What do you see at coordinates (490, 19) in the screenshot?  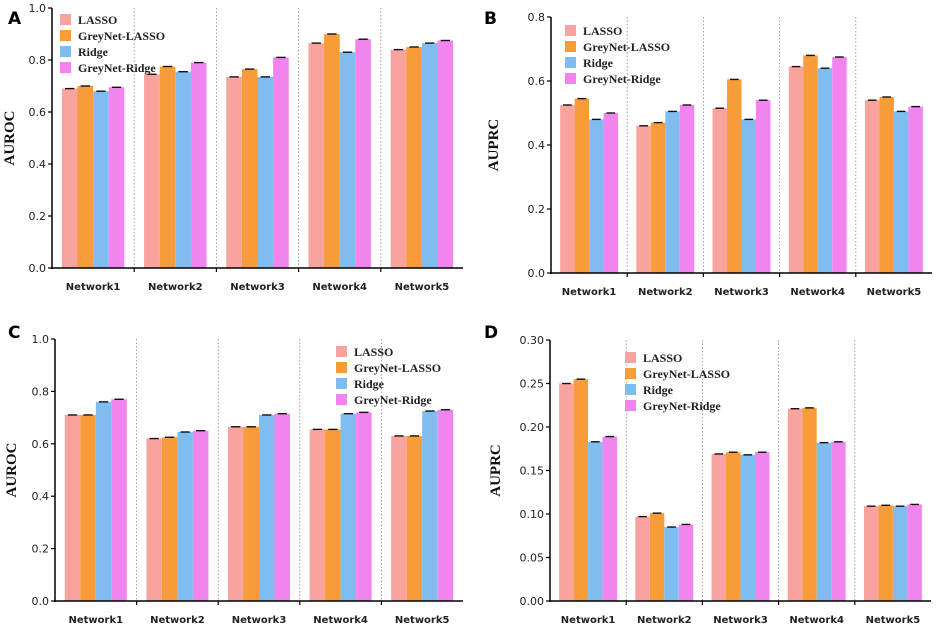 I see `panel-letter: B` at bounding box center [490, 19].